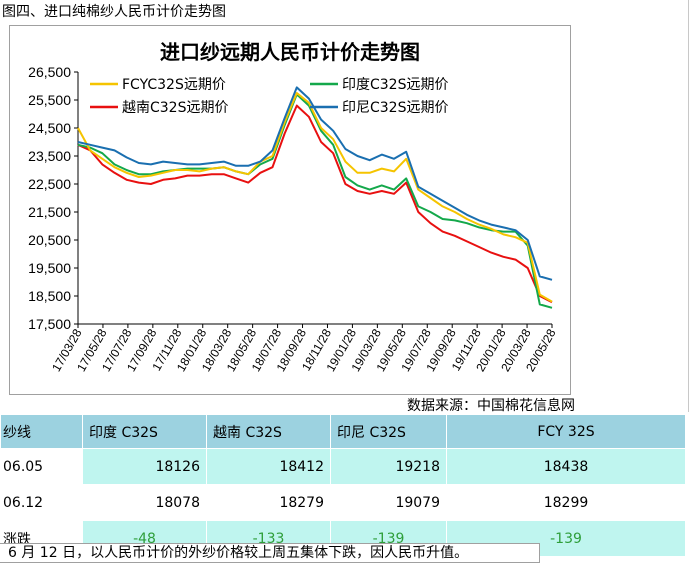  I want to click on table-row: 06.12 18078 18279 19079 18299, so click(343, 502).